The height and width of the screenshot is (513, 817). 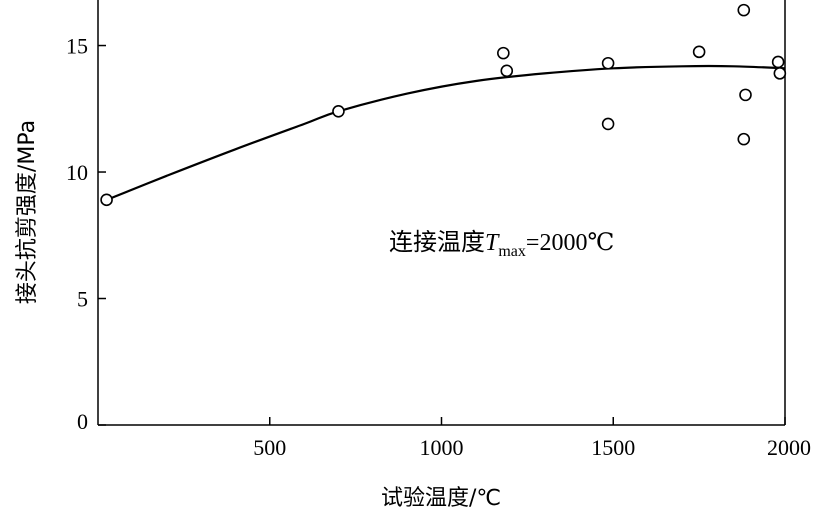 What do you see at coordinates (492, 243) in the screenshot?
I see `annotation-symbol: T` at bounding box center [492, 243].